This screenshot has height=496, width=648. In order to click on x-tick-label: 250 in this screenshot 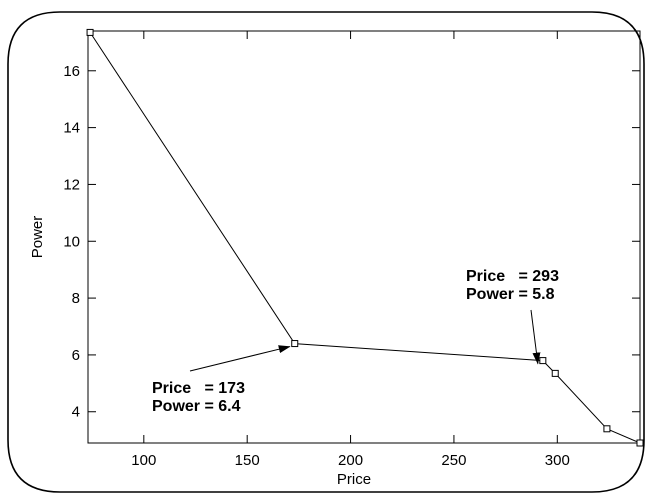, I will do `click(453, 460)`.